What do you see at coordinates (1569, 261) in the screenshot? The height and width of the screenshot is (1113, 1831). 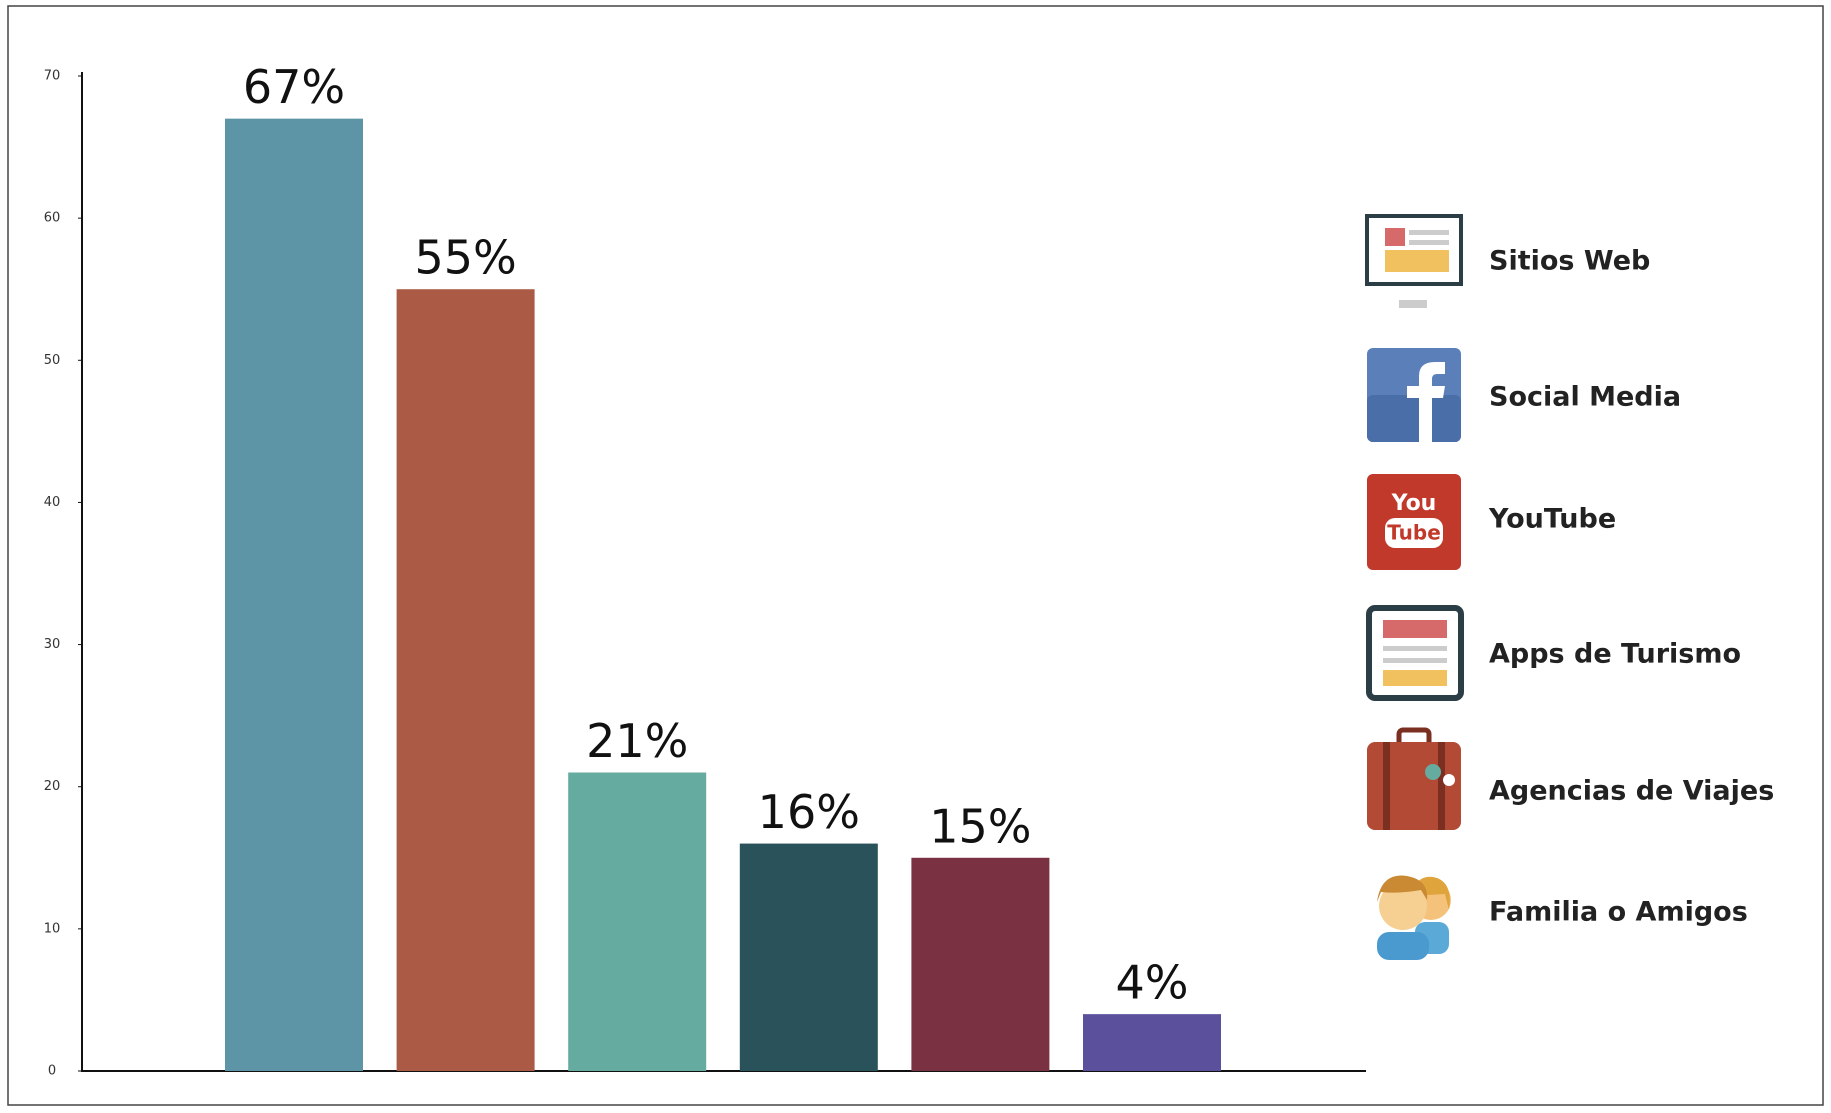 I see `legend-label: Sitios Web` at bounding box center [1569, 261].